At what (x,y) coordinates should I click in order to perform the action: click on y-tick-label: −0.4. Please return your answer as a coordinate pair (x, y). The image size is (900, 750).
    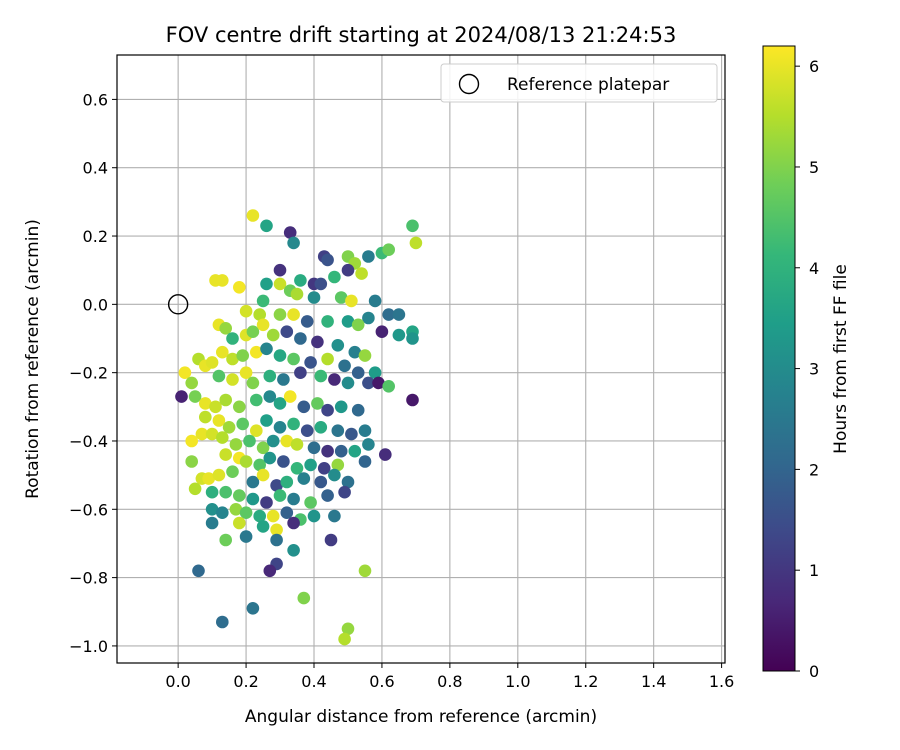
    Looking at the image, I should click on (88, 441).